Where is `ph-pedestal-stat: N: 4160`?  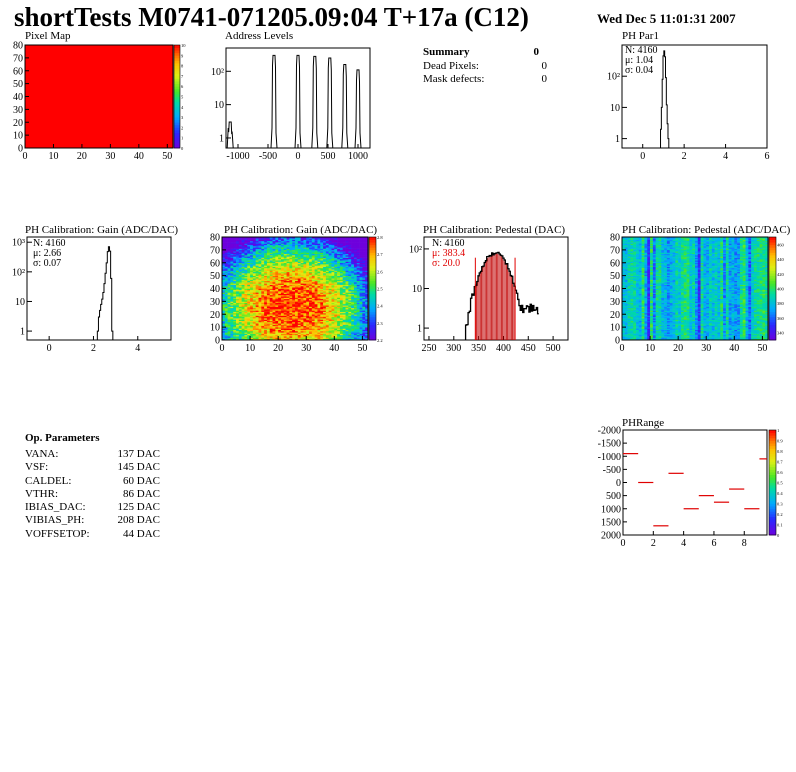
ph-pedestal-stat: N: 4160 is located at coordinates (448, 243).